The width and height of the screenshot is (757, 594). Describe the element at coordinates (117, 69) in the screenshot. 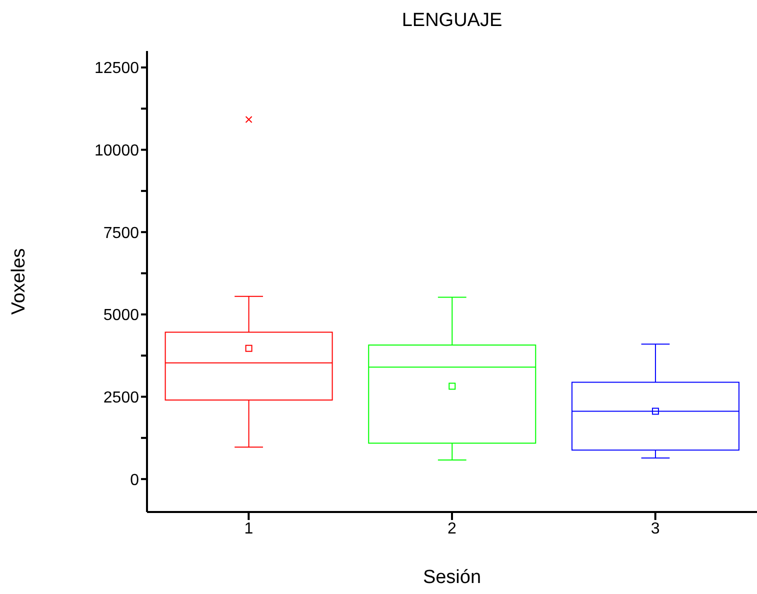

I see `y-tick-label: 12500` at that location.